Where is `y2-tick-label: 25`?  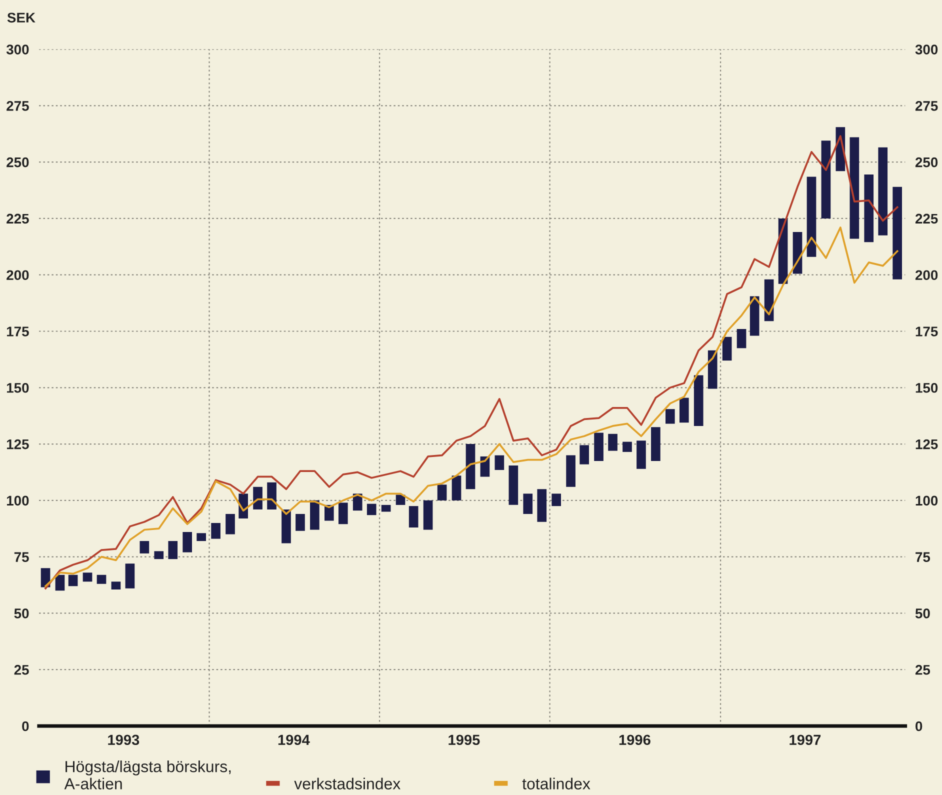 y2-tick-label: 25 is located at coordinates (922, 669).